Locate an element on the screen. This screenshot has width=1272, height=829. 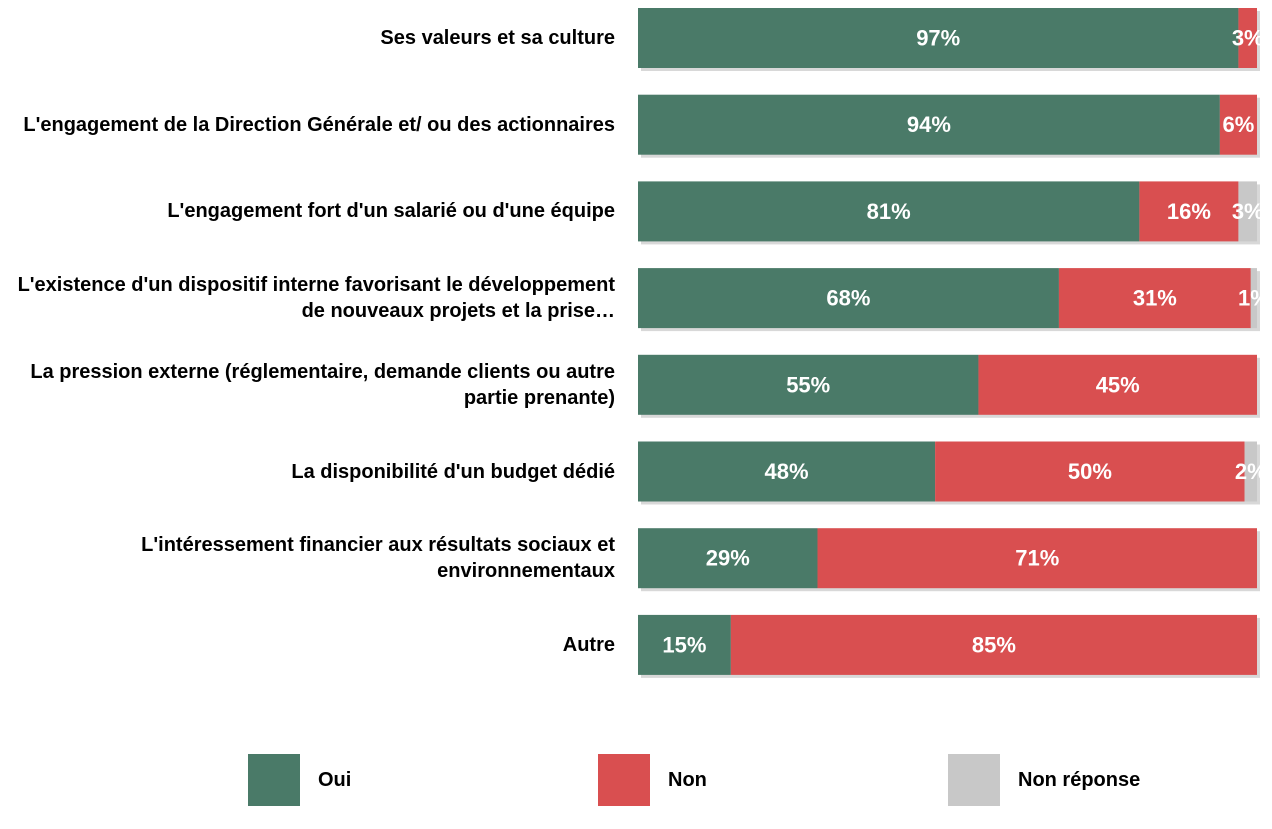
value-label: 1% is located at coordinates (1254, 298).